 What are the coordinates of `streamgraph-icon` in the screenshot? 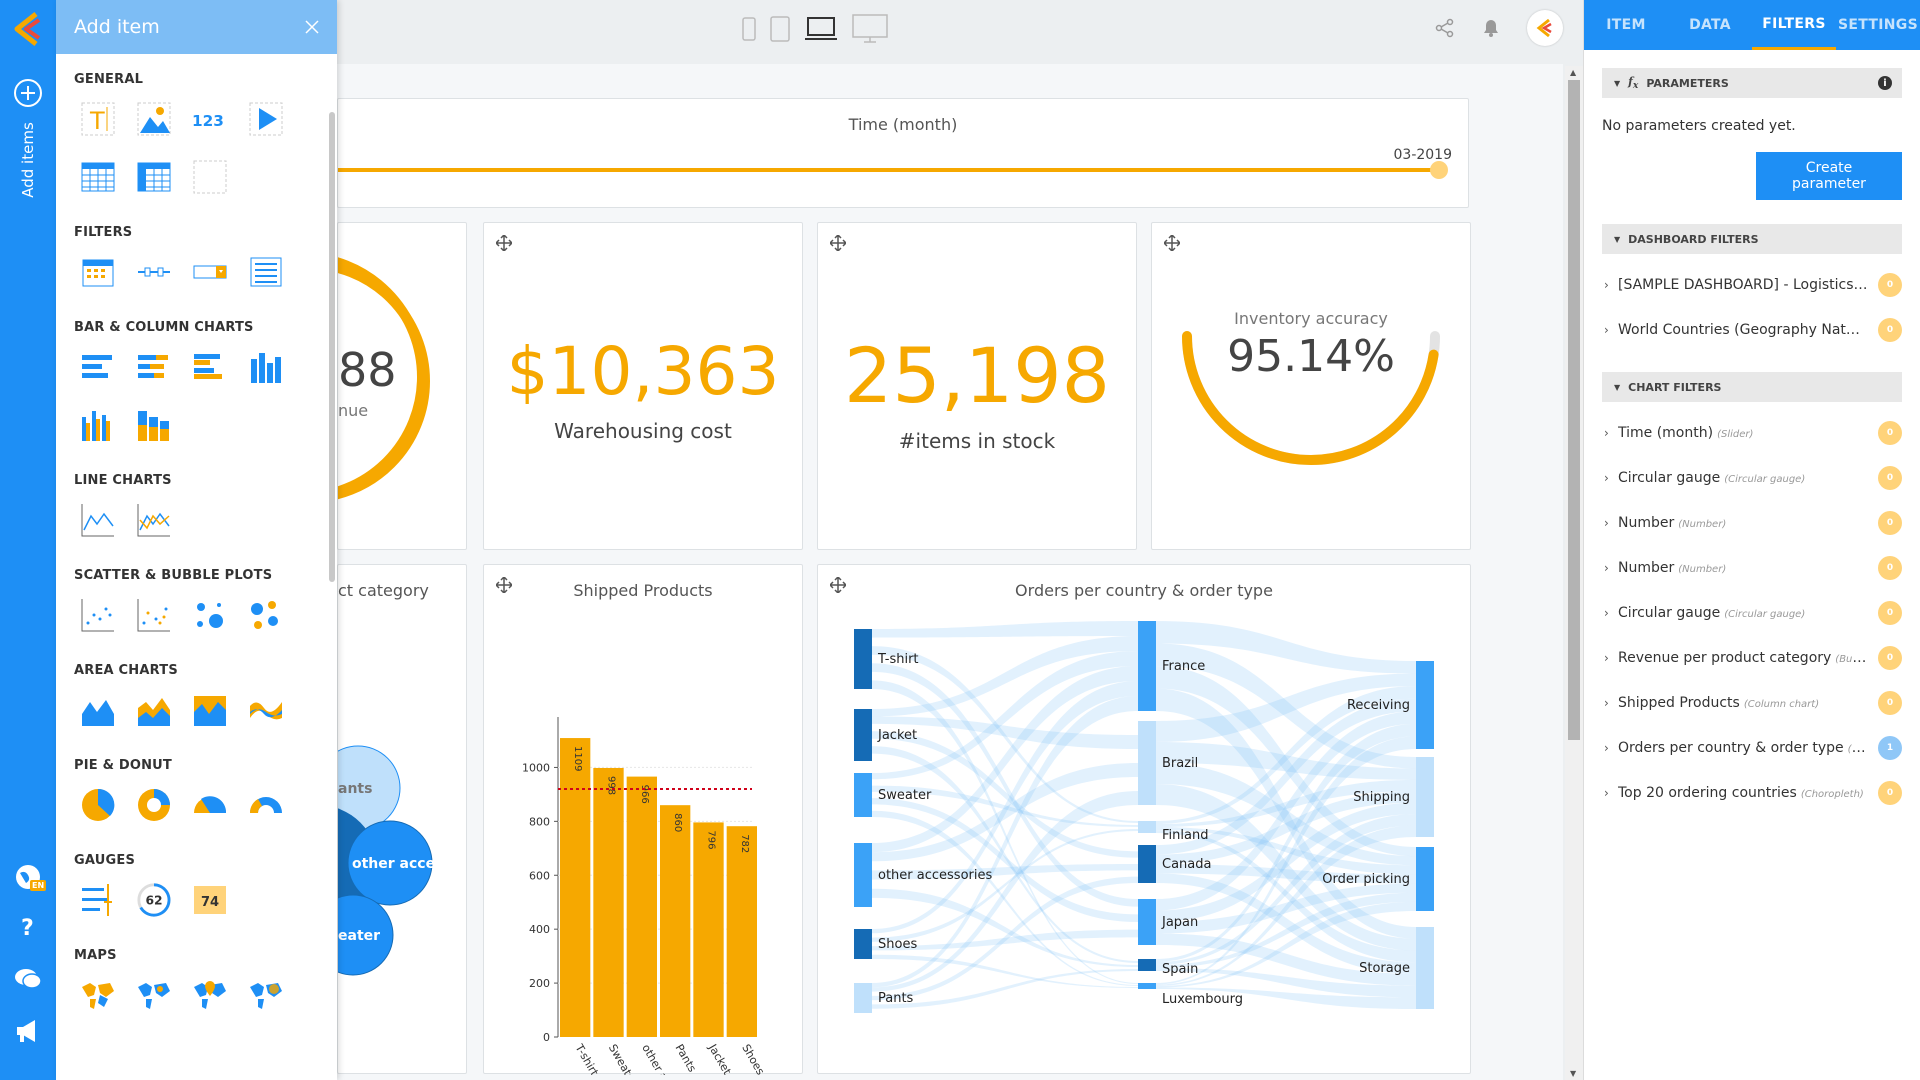 It's located at (266, 710).